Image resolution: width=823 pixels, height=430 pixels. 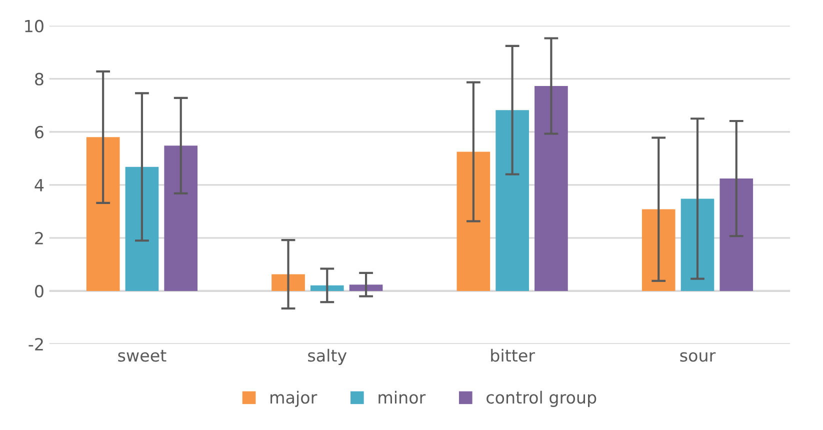 What do you see at coordinates (39, 132) in the screenshot?
I see `y-tick-label: 6` at bounding box center [39, 132].